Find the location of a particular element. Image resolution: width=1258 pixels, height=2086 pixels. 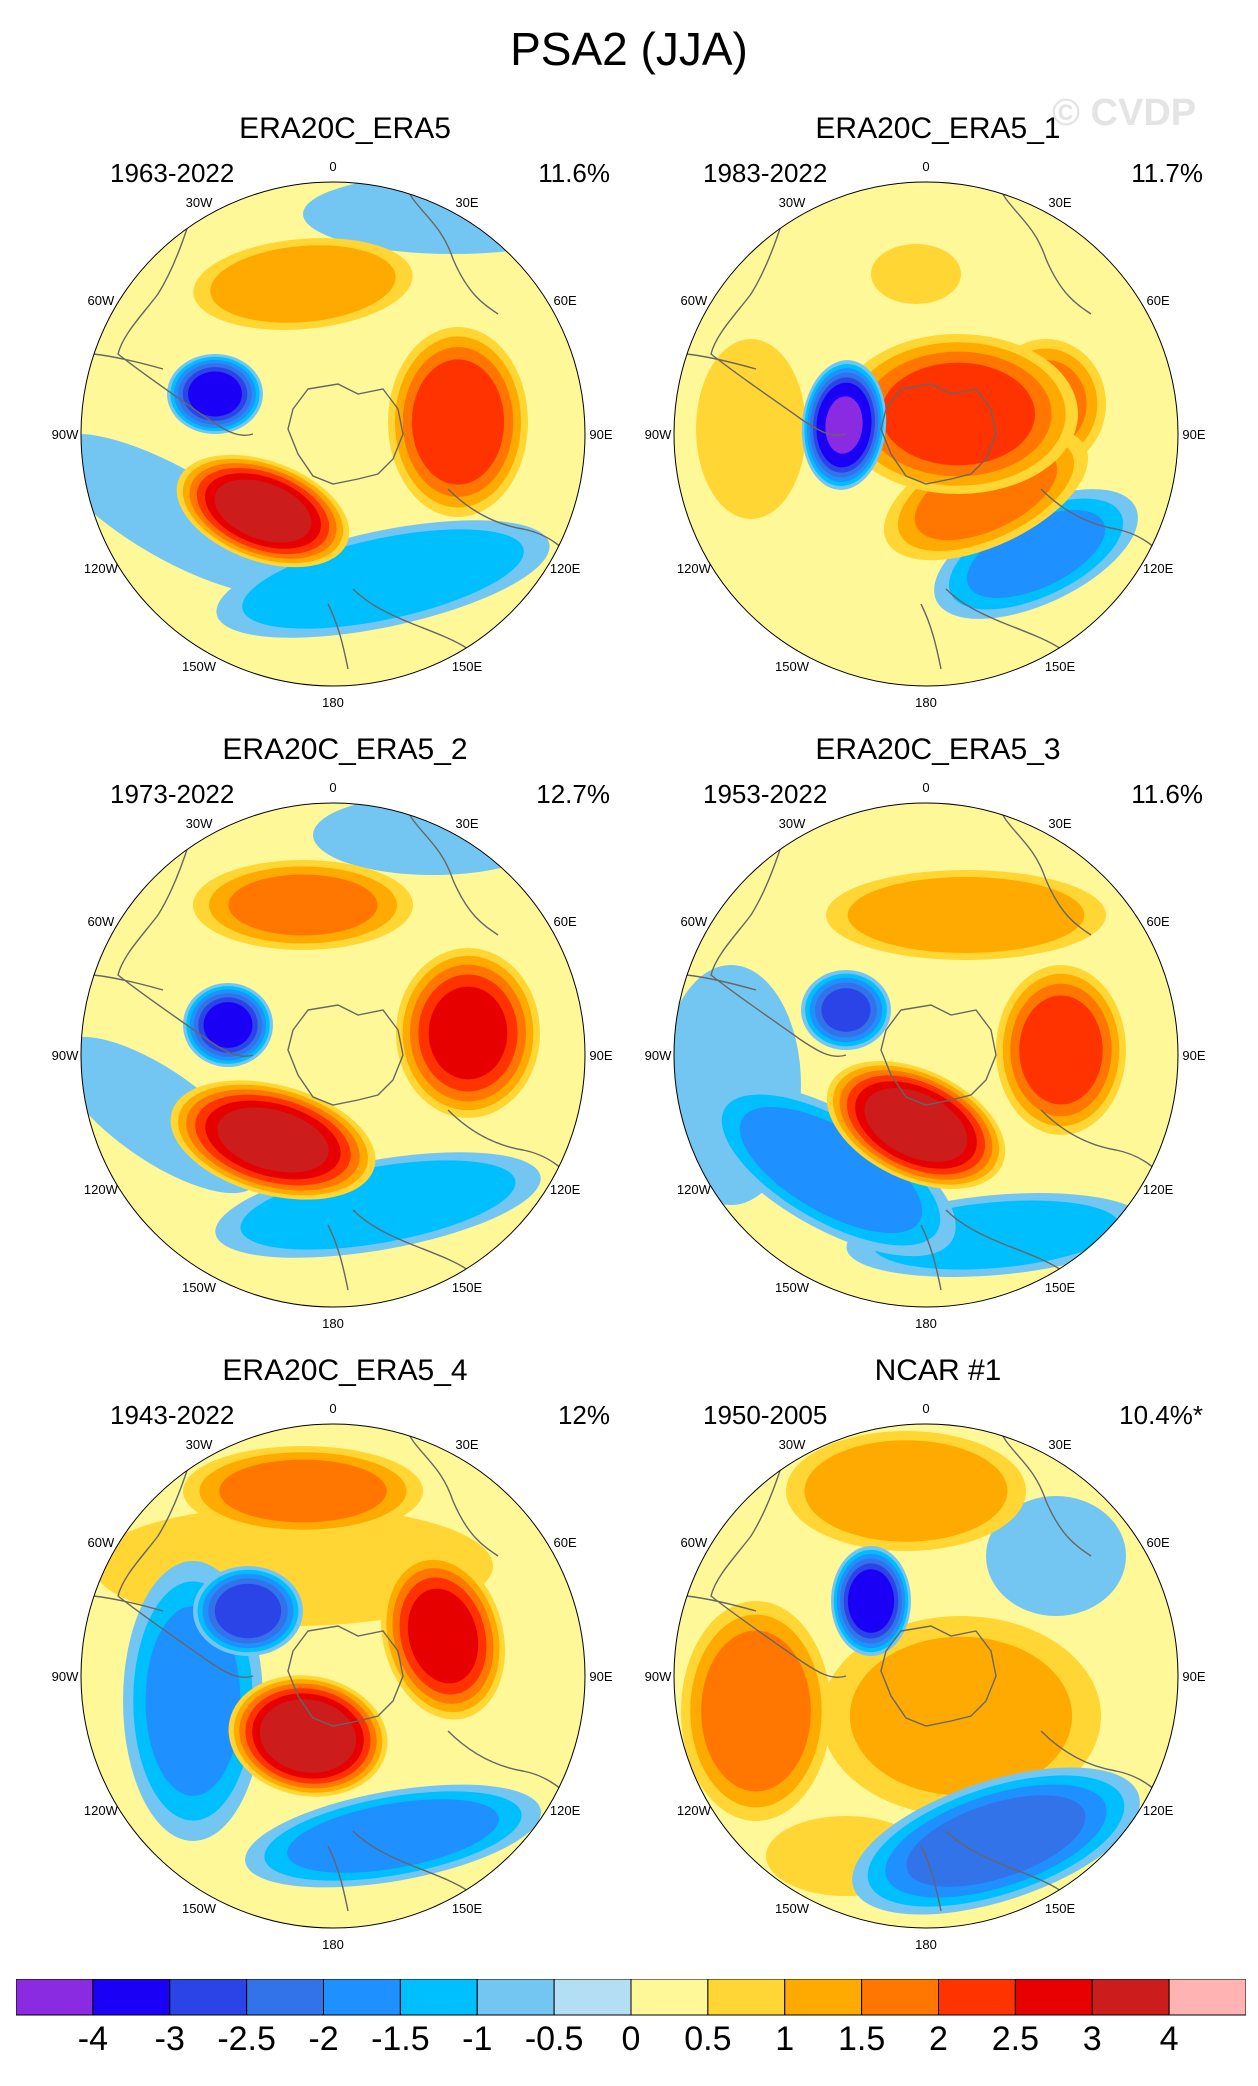

colorbar-tick-label: -1 is located at coordinates (477, 2039).